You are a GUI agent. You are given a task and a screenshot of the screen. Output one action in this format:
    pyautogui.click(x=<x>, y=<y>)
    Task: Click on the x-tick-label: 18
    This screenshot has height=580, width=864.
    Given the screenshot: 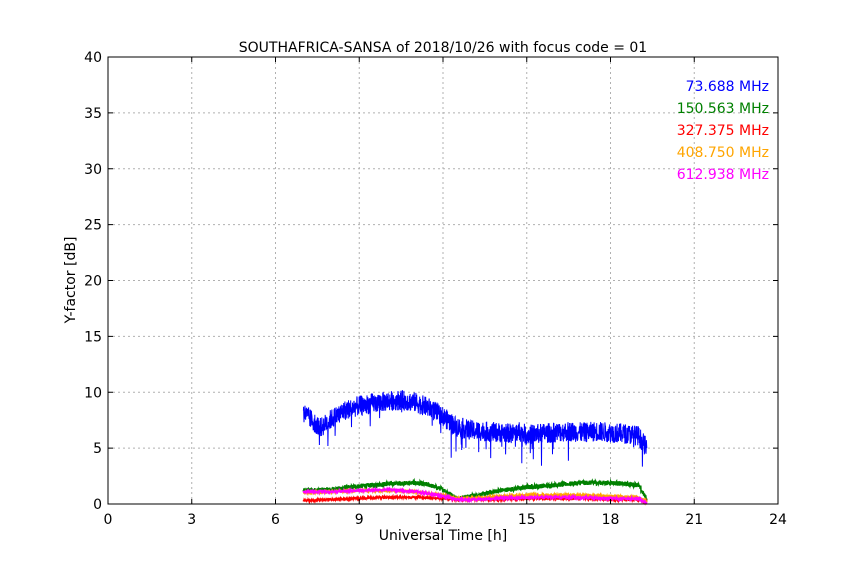 What is the action you would take?
    pyautogui.click(x=611, y=520)
    